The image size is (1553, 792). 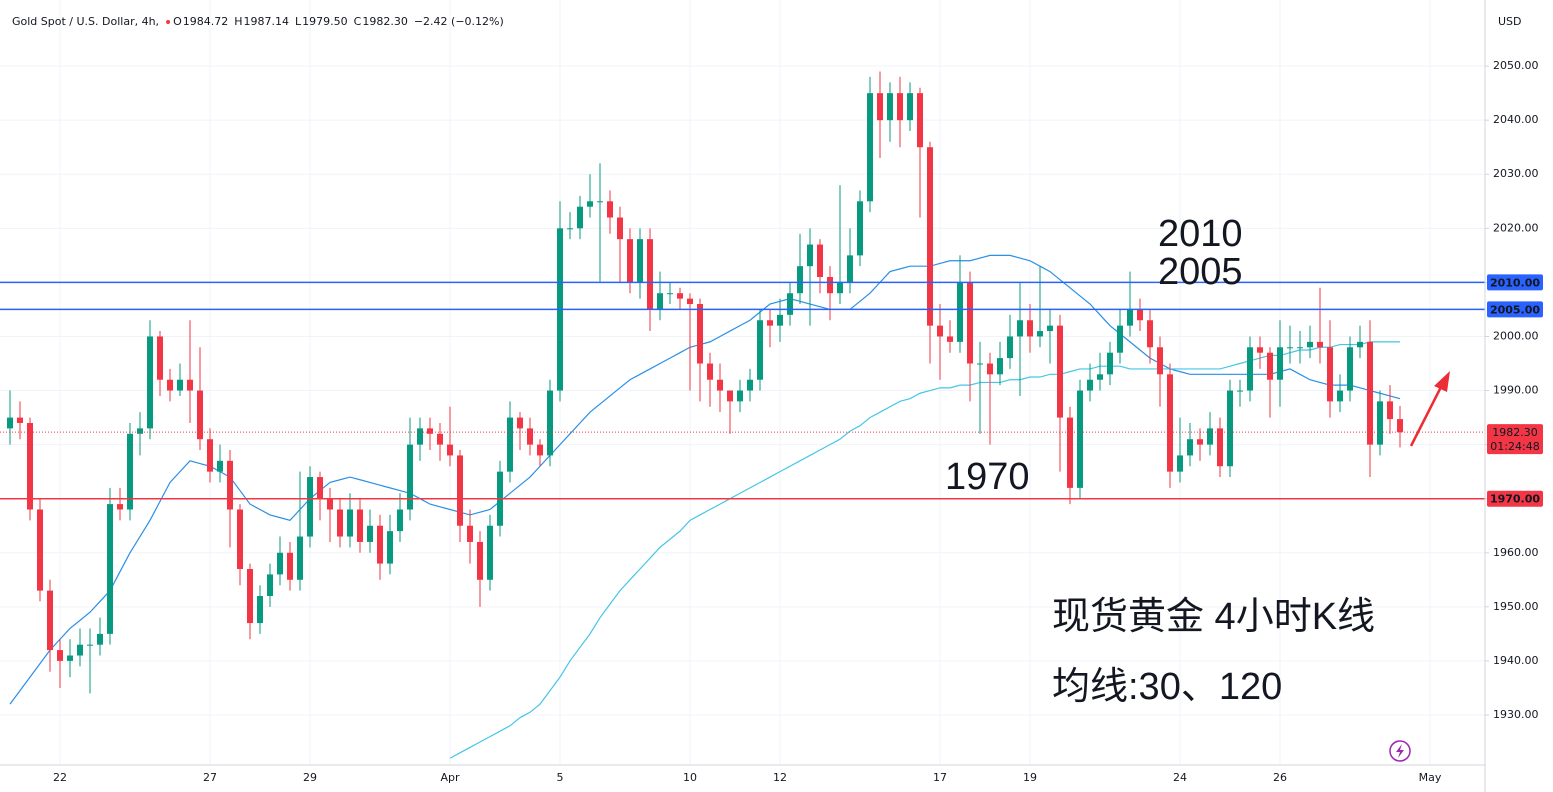 What do you see at coordinates (459, 21) in the screenshot?
I see `change: −2.42 (−0.12%)` at bounding box center [459, 21].